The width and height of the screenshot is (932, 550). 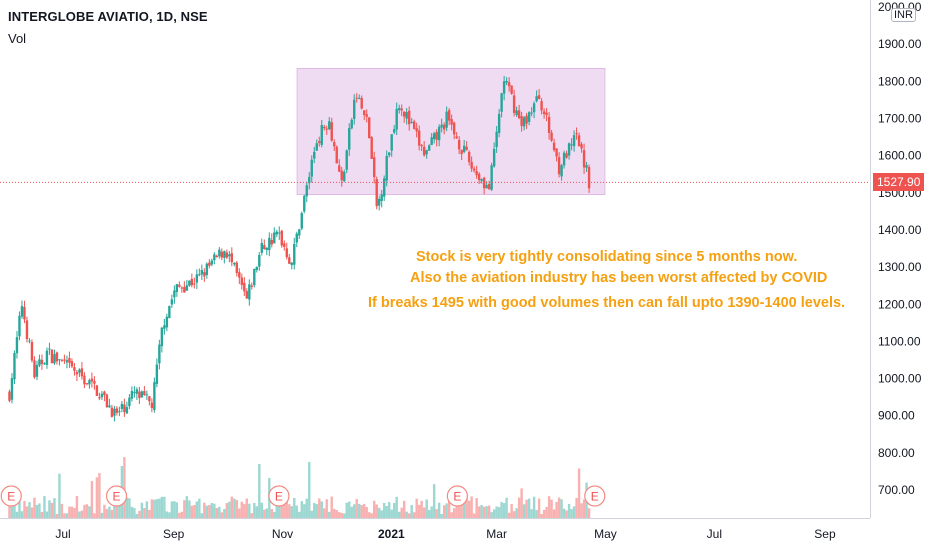 I want to click on volume-bars, so click(x=299, y=487).